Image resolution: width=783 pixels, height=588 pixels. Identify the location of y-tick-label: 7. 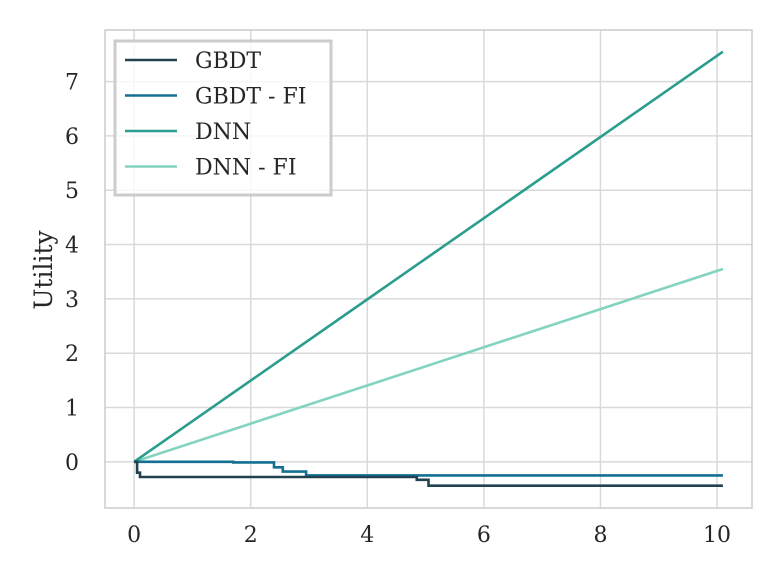
(72, 83).